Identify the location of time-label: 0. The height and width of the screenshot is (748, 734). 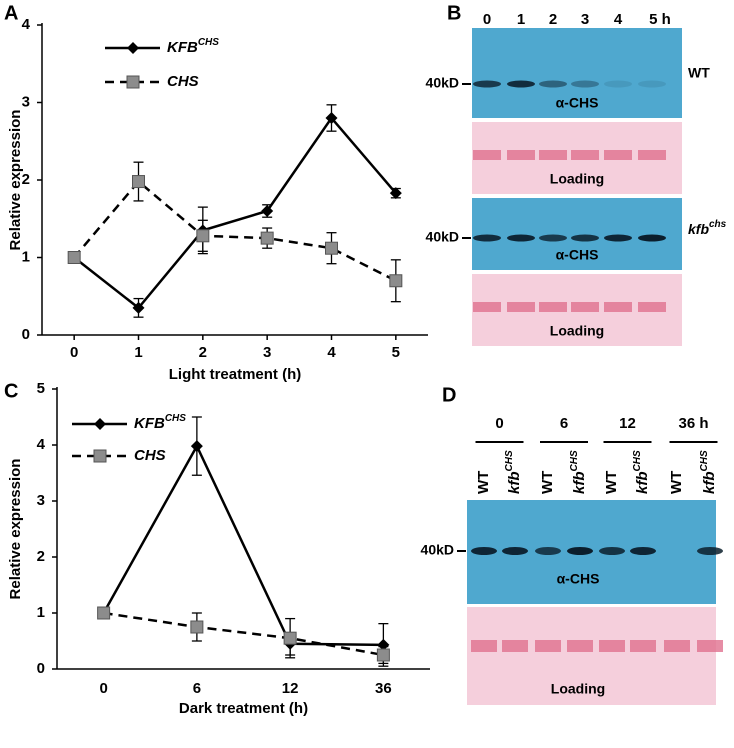
(499, 423).